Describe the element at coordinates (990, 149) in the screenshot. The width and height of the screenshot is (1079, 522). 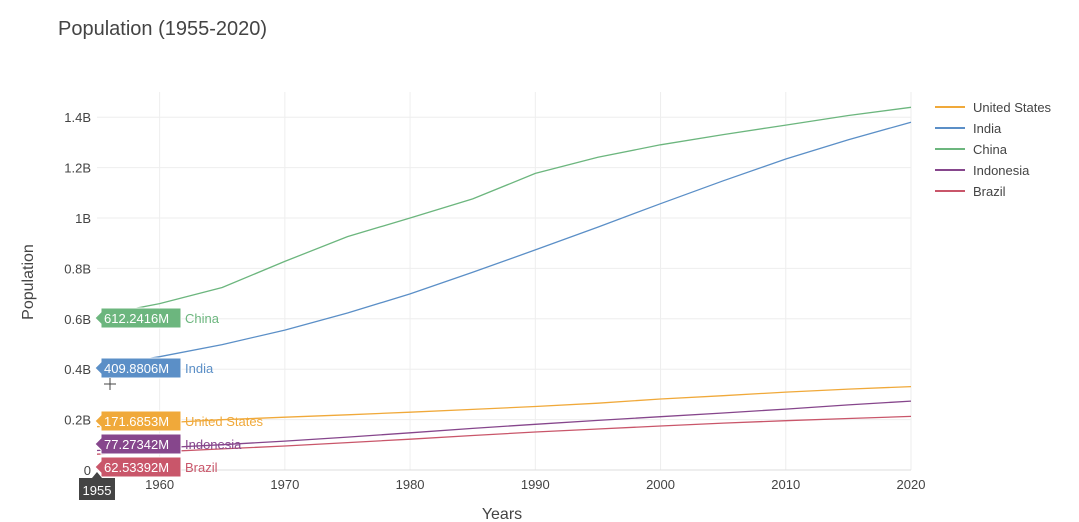
I see `legend-label: China` at that location.